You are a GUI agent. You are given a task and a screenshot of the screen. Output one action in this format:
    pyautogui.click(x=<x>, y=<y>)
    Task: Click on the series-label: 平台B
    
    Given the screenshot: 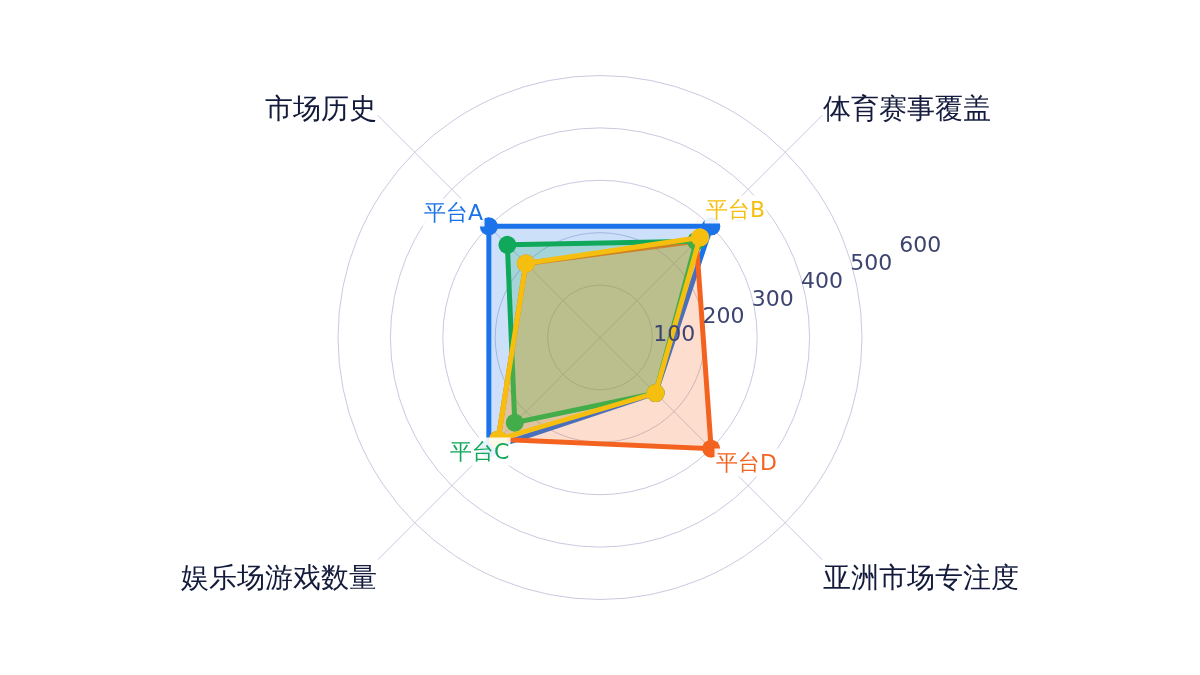 What is the action you would take?
    pyautogui.click(x=736, y=209)
    